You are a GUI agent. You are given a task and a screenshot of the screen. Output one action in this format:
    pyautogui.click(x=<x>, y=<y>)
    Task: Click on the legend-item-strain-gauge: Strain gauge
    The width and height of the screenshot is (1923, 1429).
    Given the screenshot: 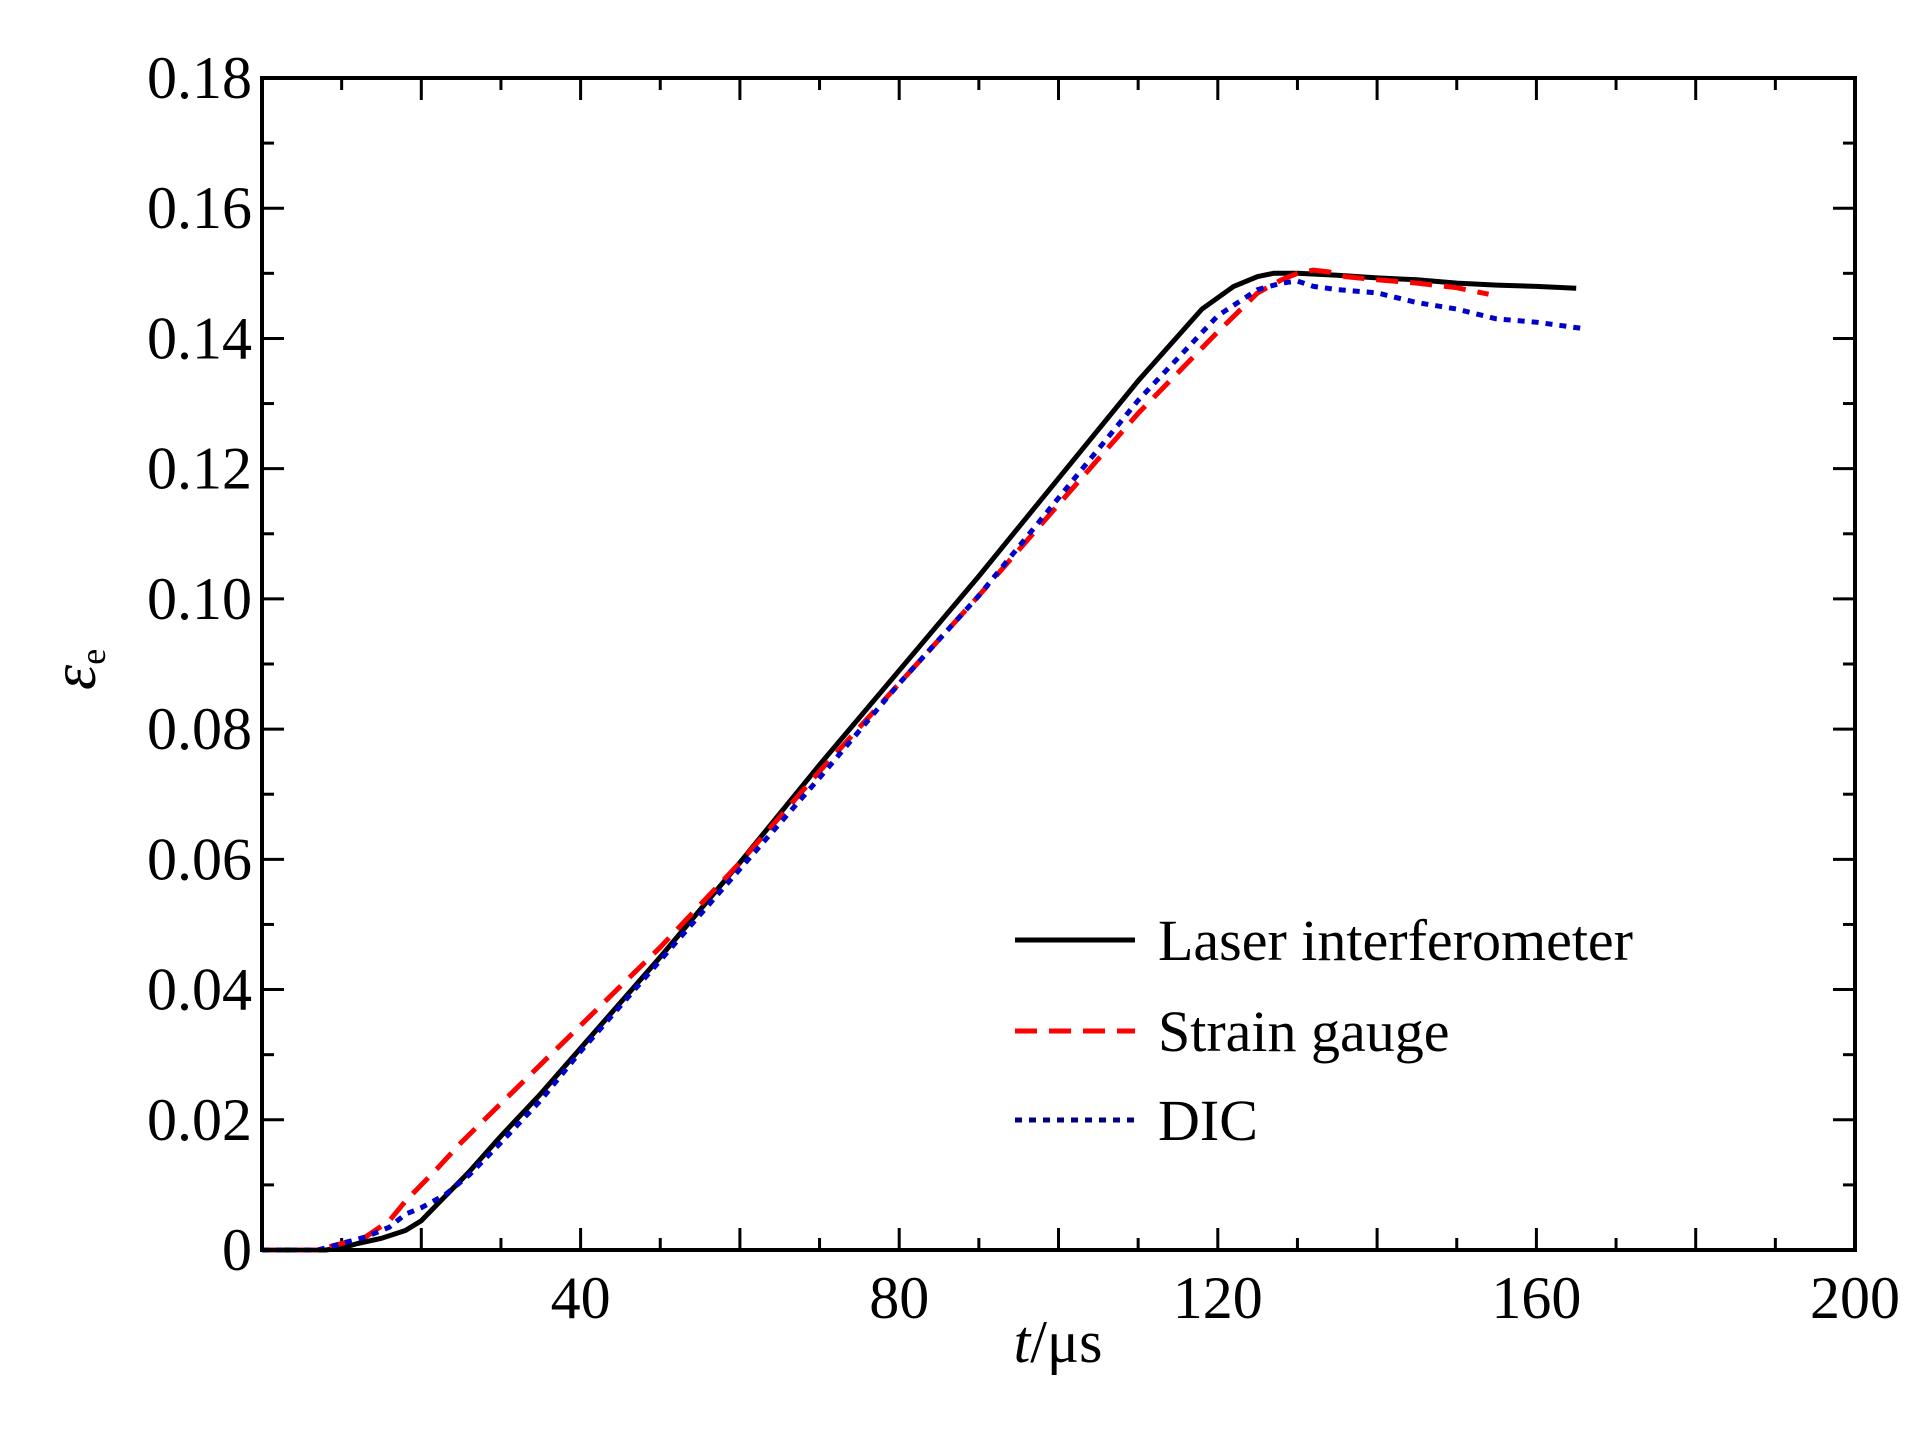 What is the action you would take?
    pyautogui.click(x=1232, y=1031)
    